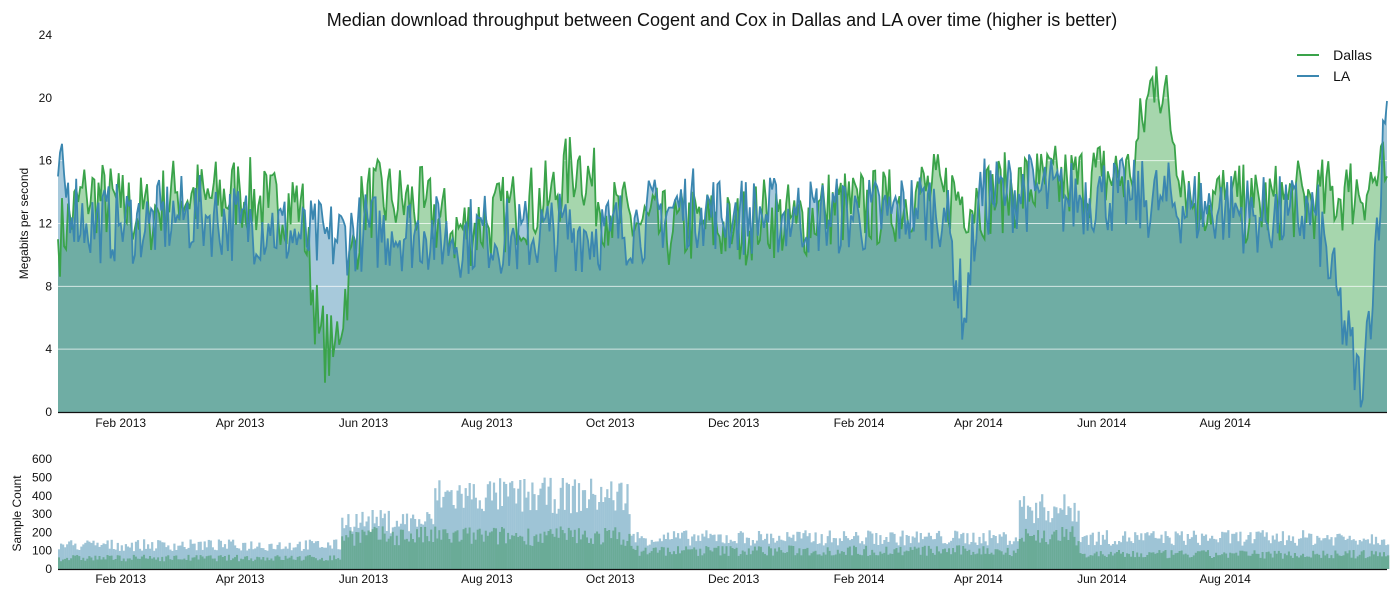  What do you see at coordinates (1334, 75) in the screenshot?
I see `legend-entry-la: LA` at bounding box center [1334, 75].